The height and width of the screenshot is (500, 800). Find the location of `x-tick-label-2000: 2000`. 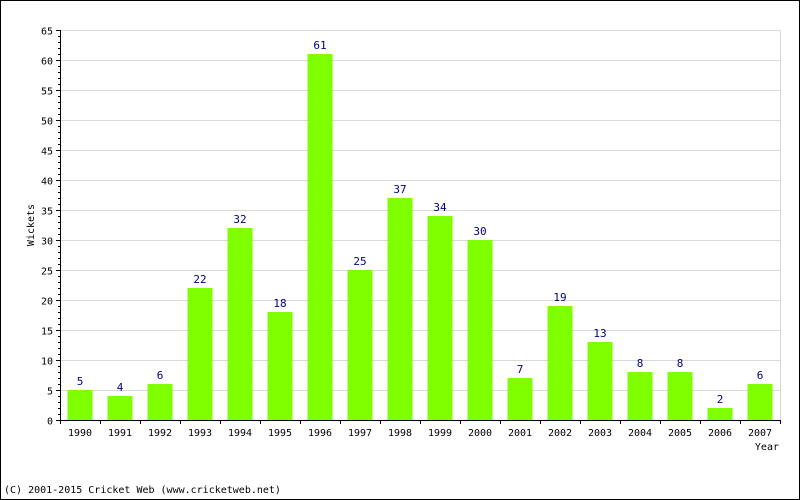

x-tick-label-2000: 2000 is located at coordinates (480, 433).